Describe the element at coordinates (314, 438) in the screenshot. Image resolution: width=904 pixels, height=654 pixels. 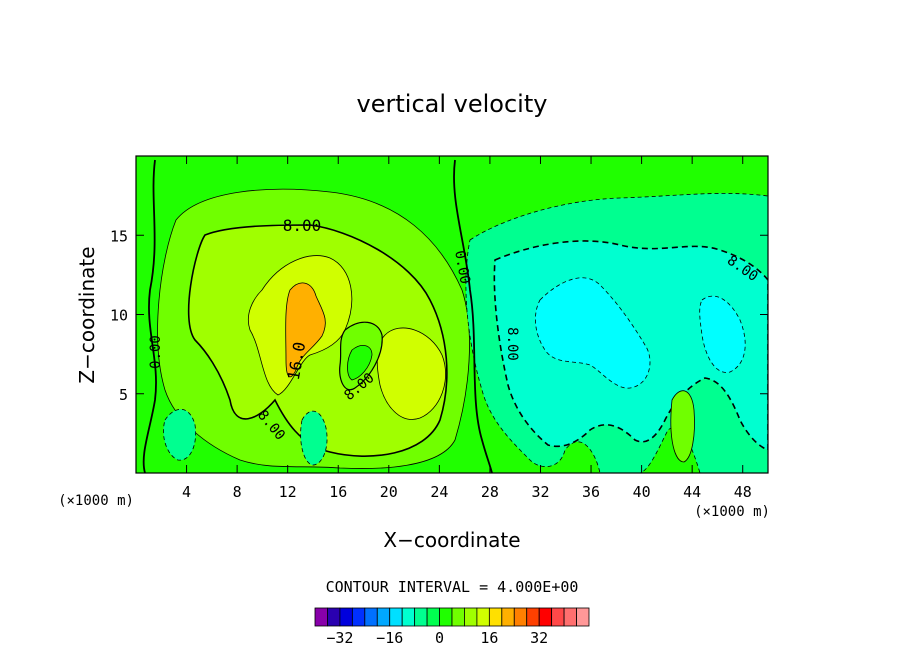
I see `region-negative-bottom-mid` at that location.